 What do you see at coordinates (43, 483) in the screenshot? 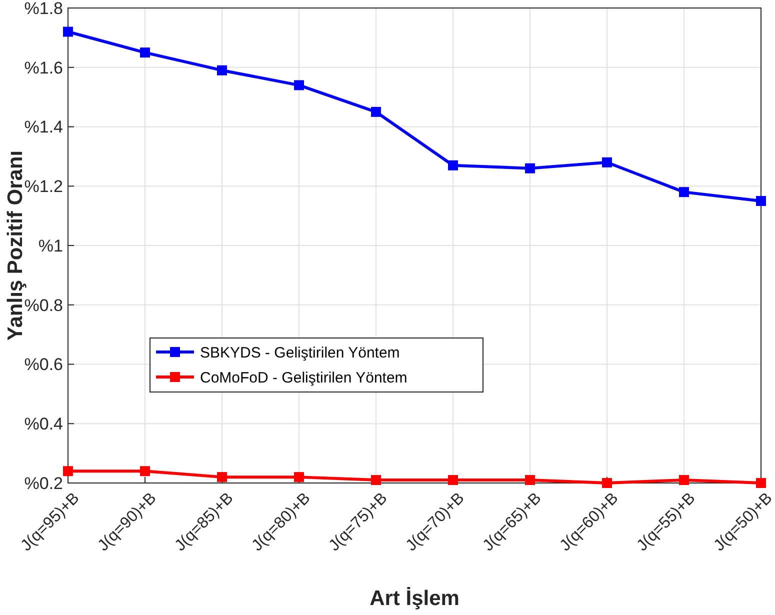
I see `y-tick-label: %0.2` at bounding box center [43, 483].